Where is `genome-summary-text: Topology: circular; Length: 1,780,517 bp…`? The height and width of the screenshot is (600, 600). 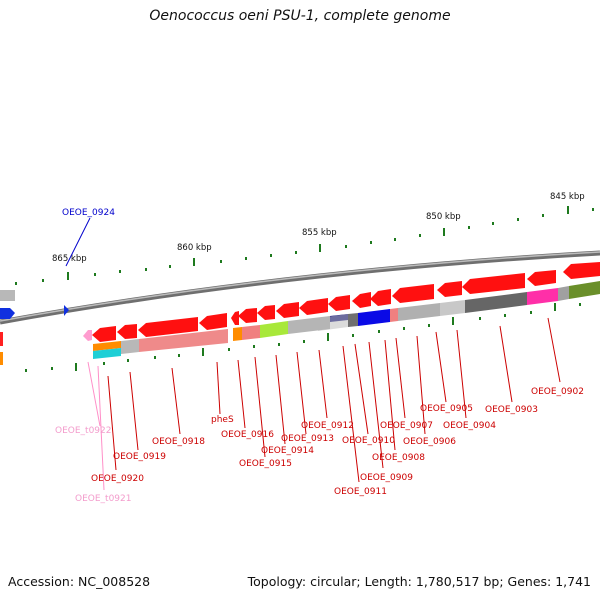
genome-summary-text: Topology: circular; Length: 1,780,517 bp… is located at coordinates (419, 581).